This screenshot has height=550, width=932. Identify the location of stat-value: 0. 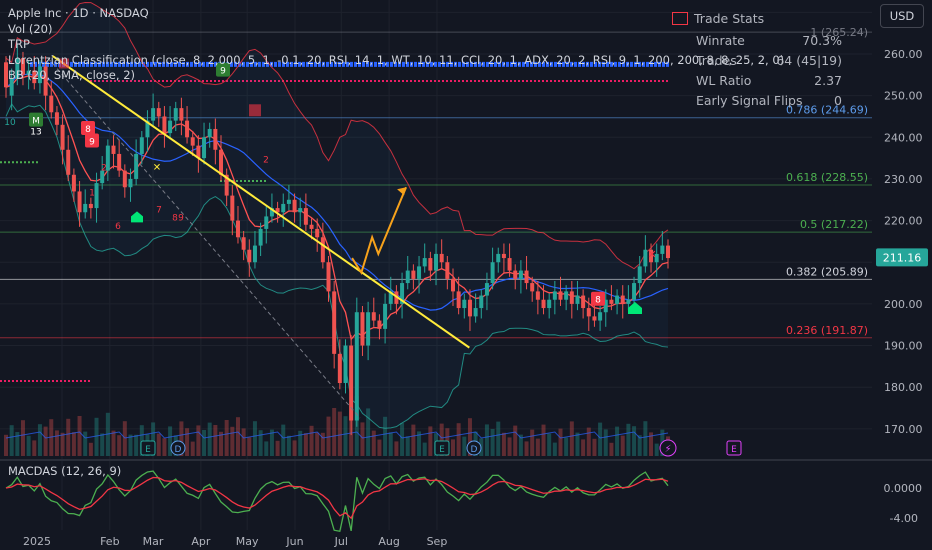
(838, 100).